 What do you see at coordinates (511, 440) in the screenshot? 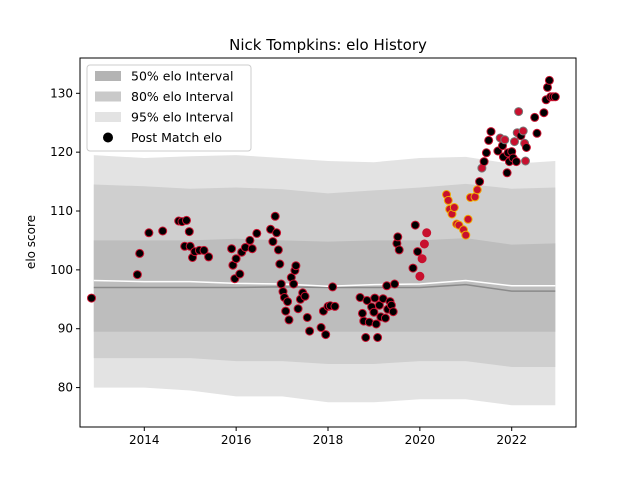
I see `x-tick-label: 2022` at bounding box center [511, 440].